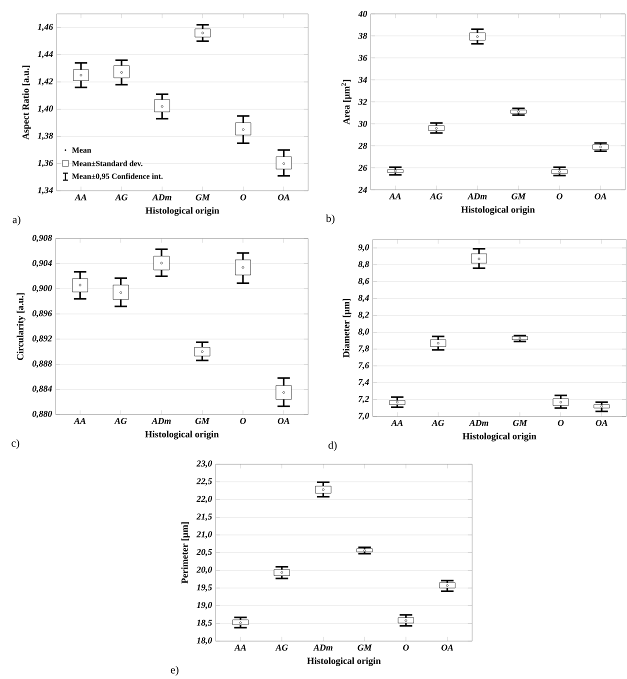  Describe the element at coordinates (363, 416) in the screenshot. I see `y-tick-label: 7,0` at that location.